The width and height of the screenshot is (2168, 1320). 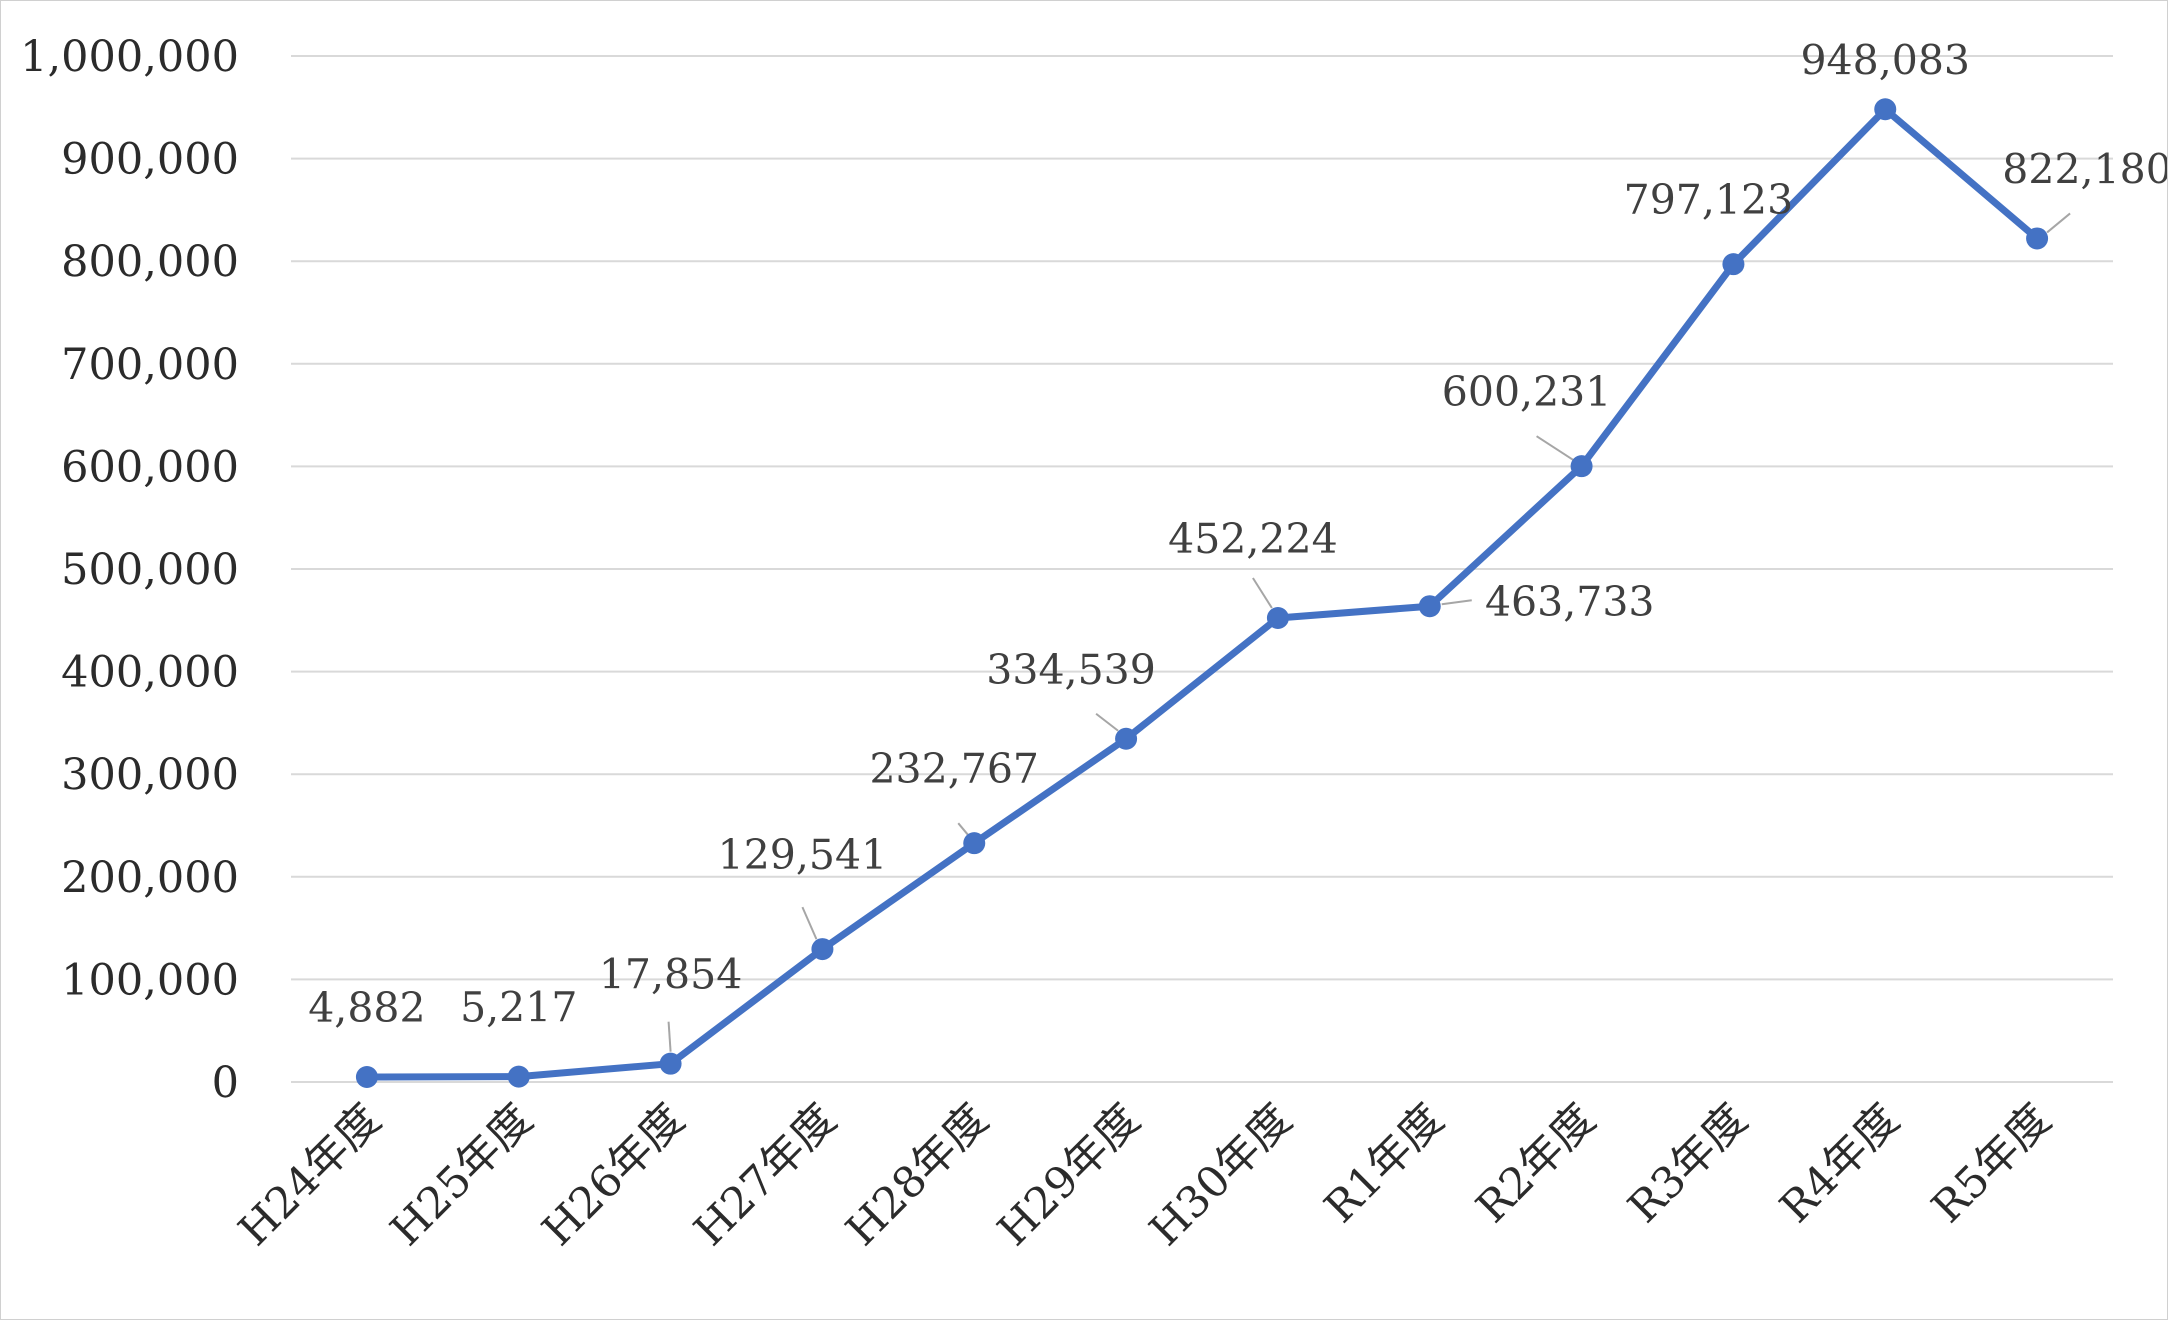 I want to click on data-label: 5,217, so click(x=518, y=1008).